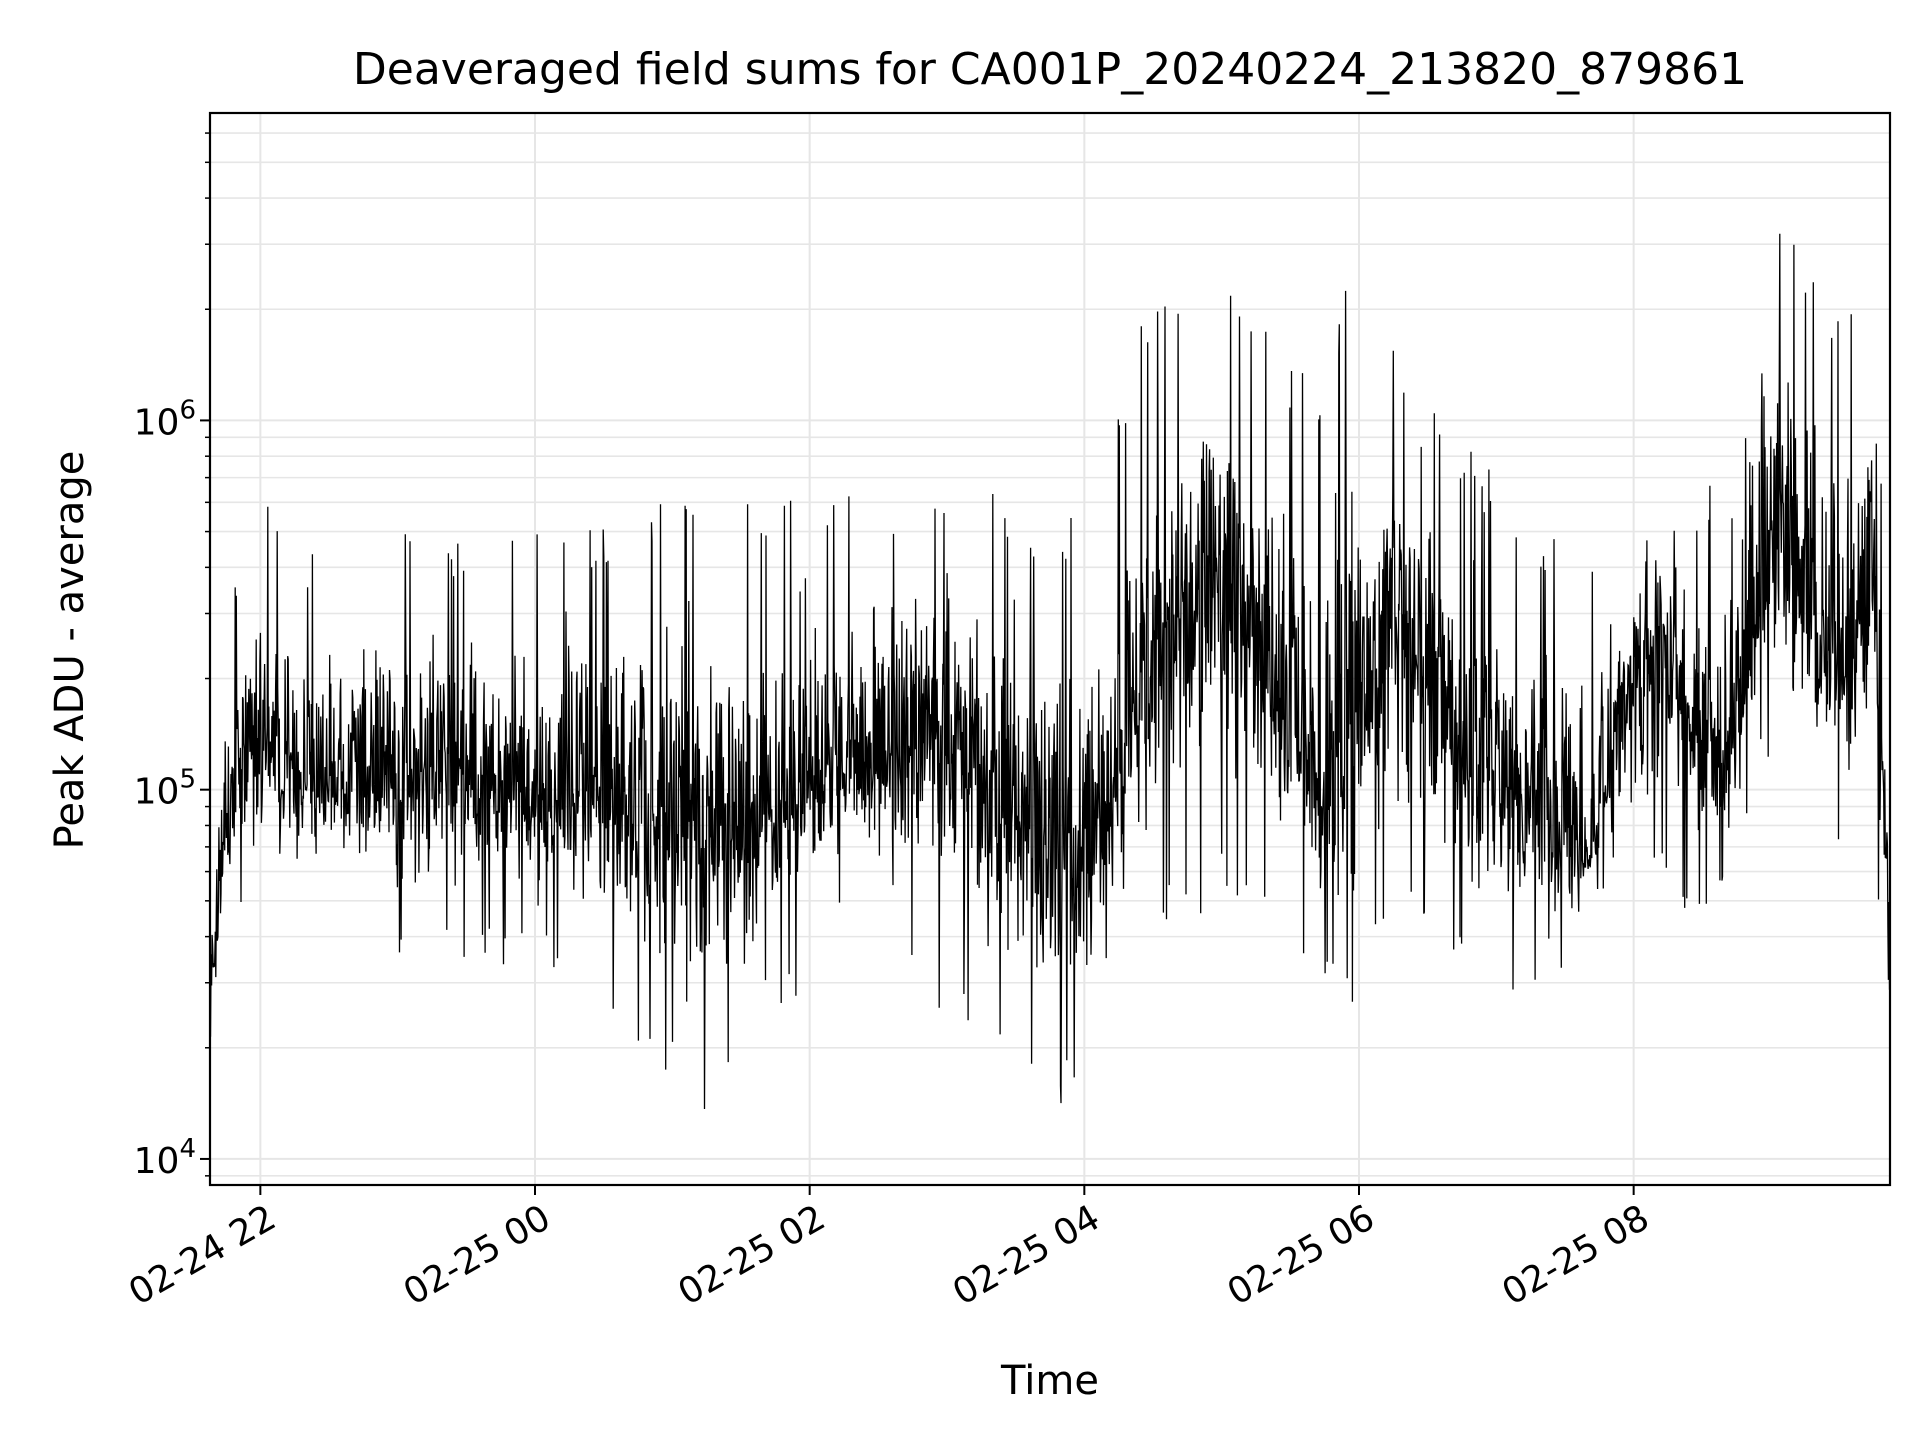 This screenshot has width=1920, height=1444. I want to click on x-tick-label: 02-25 04, so click(1026, 1255).